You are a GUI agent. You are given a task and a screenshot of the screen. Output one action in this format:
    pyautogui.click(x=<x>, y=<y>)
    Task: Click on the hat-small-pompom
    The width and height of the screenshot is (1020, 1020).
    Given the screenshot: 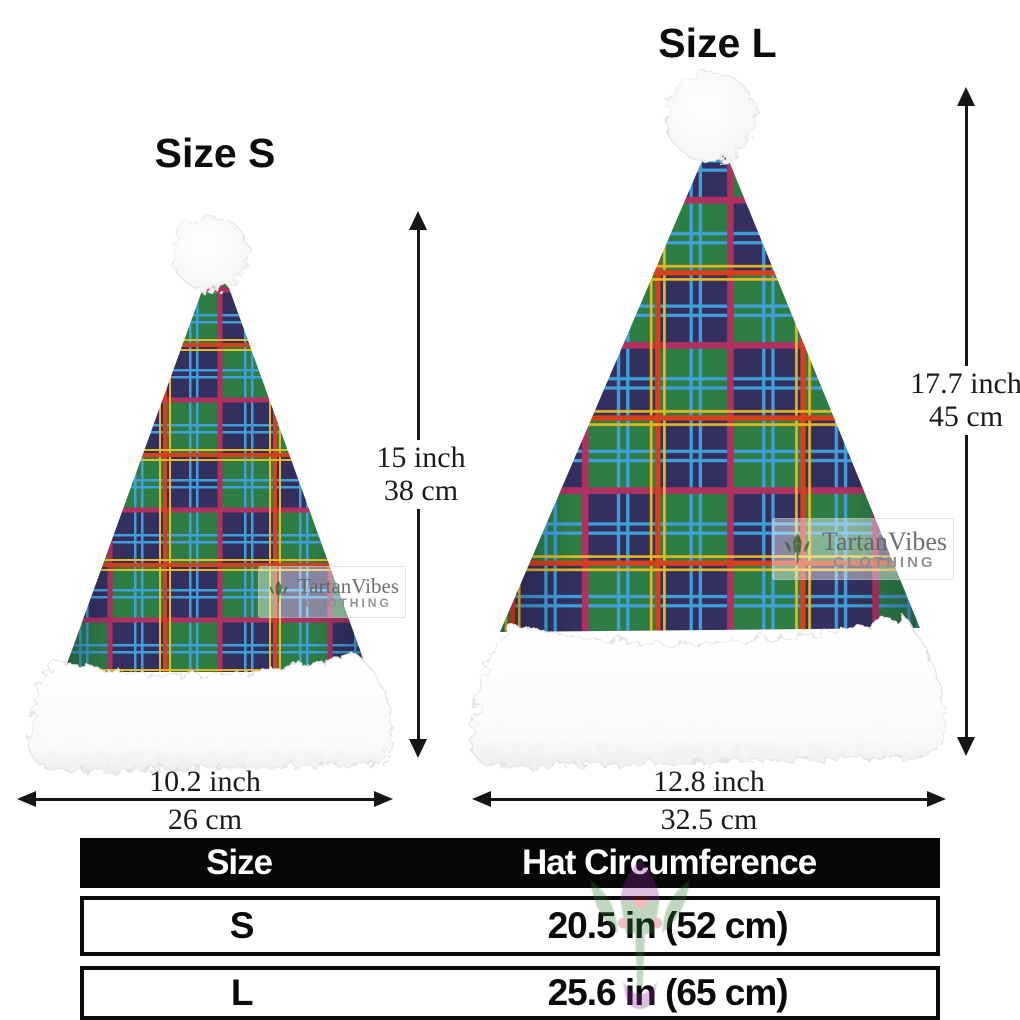 What is the action you would take?
    pyautogui.click(x=210, y=253)
    